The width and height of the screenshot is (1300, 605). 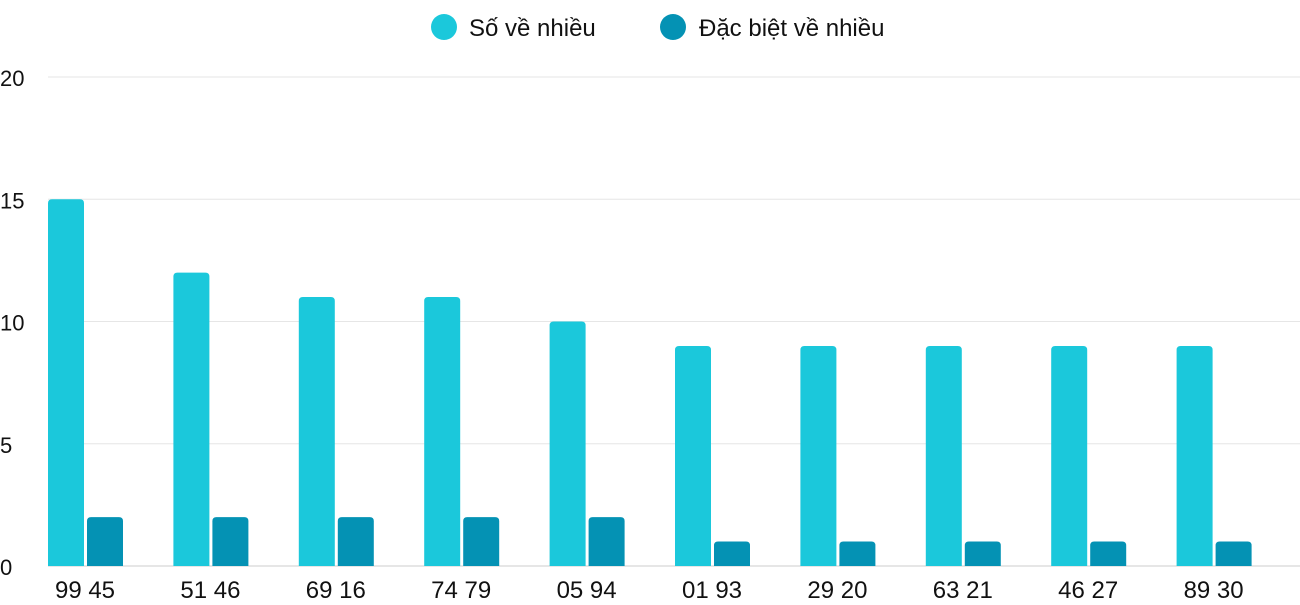 I want to click on y-tick-label: 20, so click(x=12, y=78).